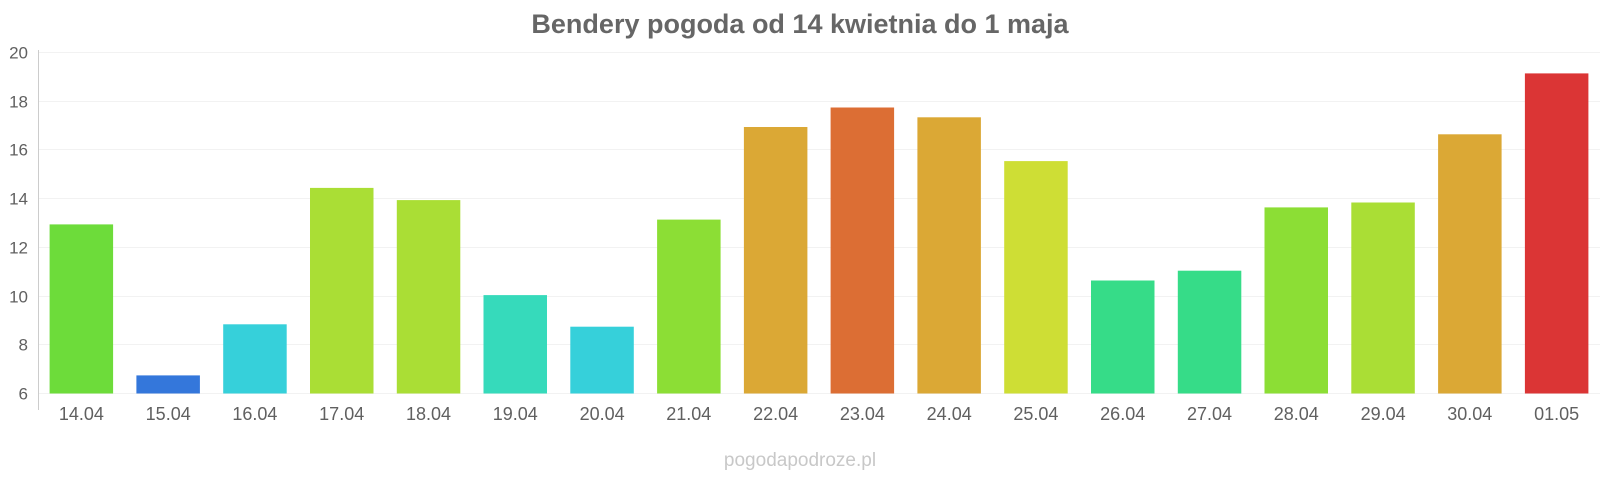 The height and width of the screenshot is (485, 1600). Describe the element at coordinates (341, 414) in the screenshot. I see `x-tick-label: 17.04` at that location.